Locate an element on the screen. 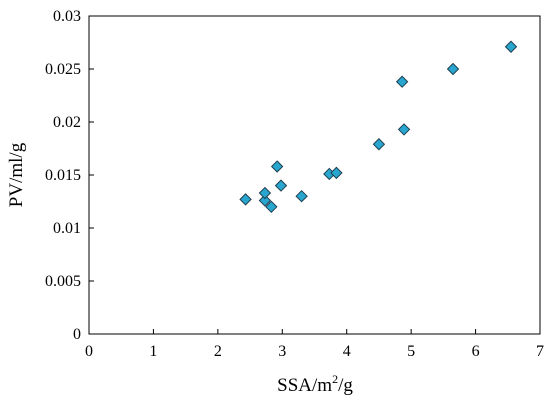 Image resolution: width=550 pixels, height=401 pixels. y-tick-label: 0.02 is located at coordinates (67, 122).